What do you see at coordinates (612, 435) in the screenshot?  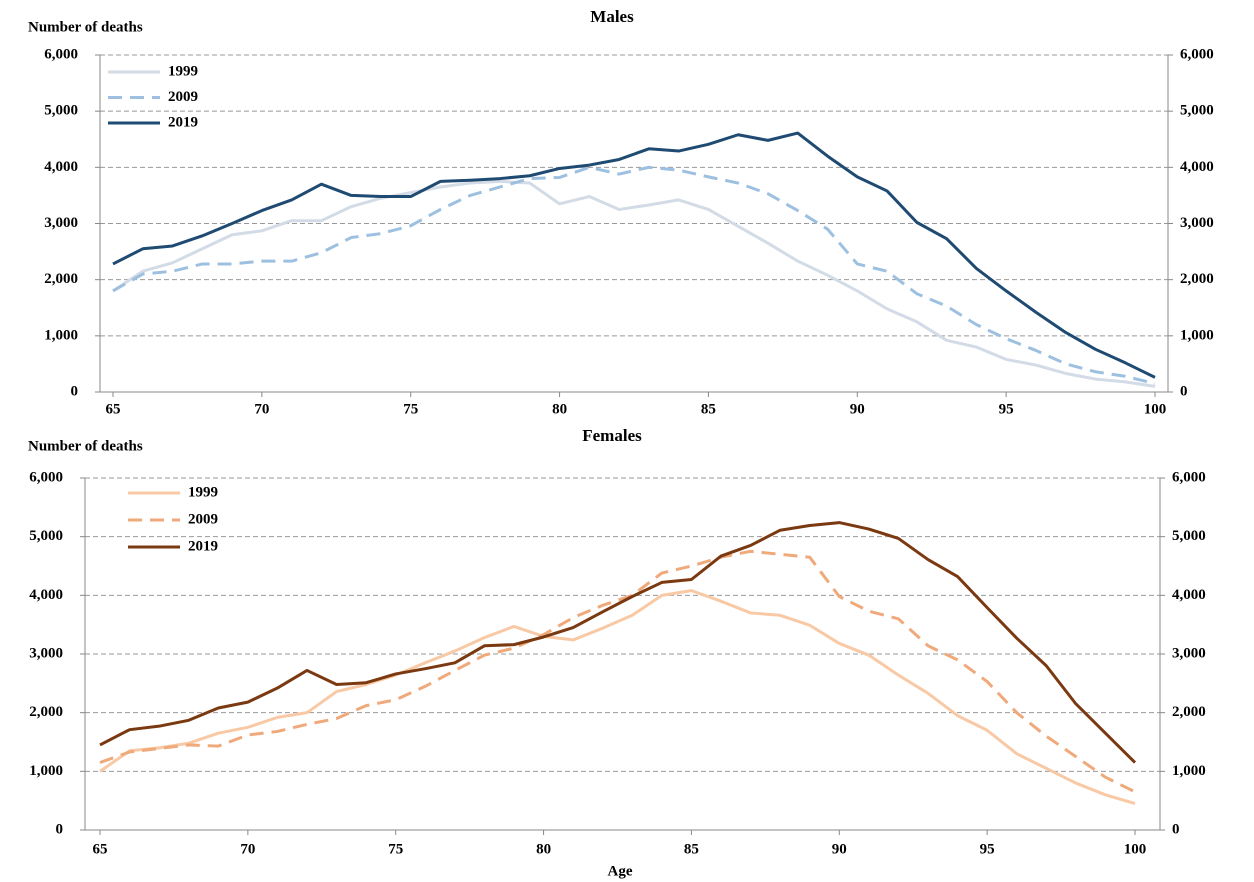 I see `chart-title: Females` at bounding box center [612, 435].